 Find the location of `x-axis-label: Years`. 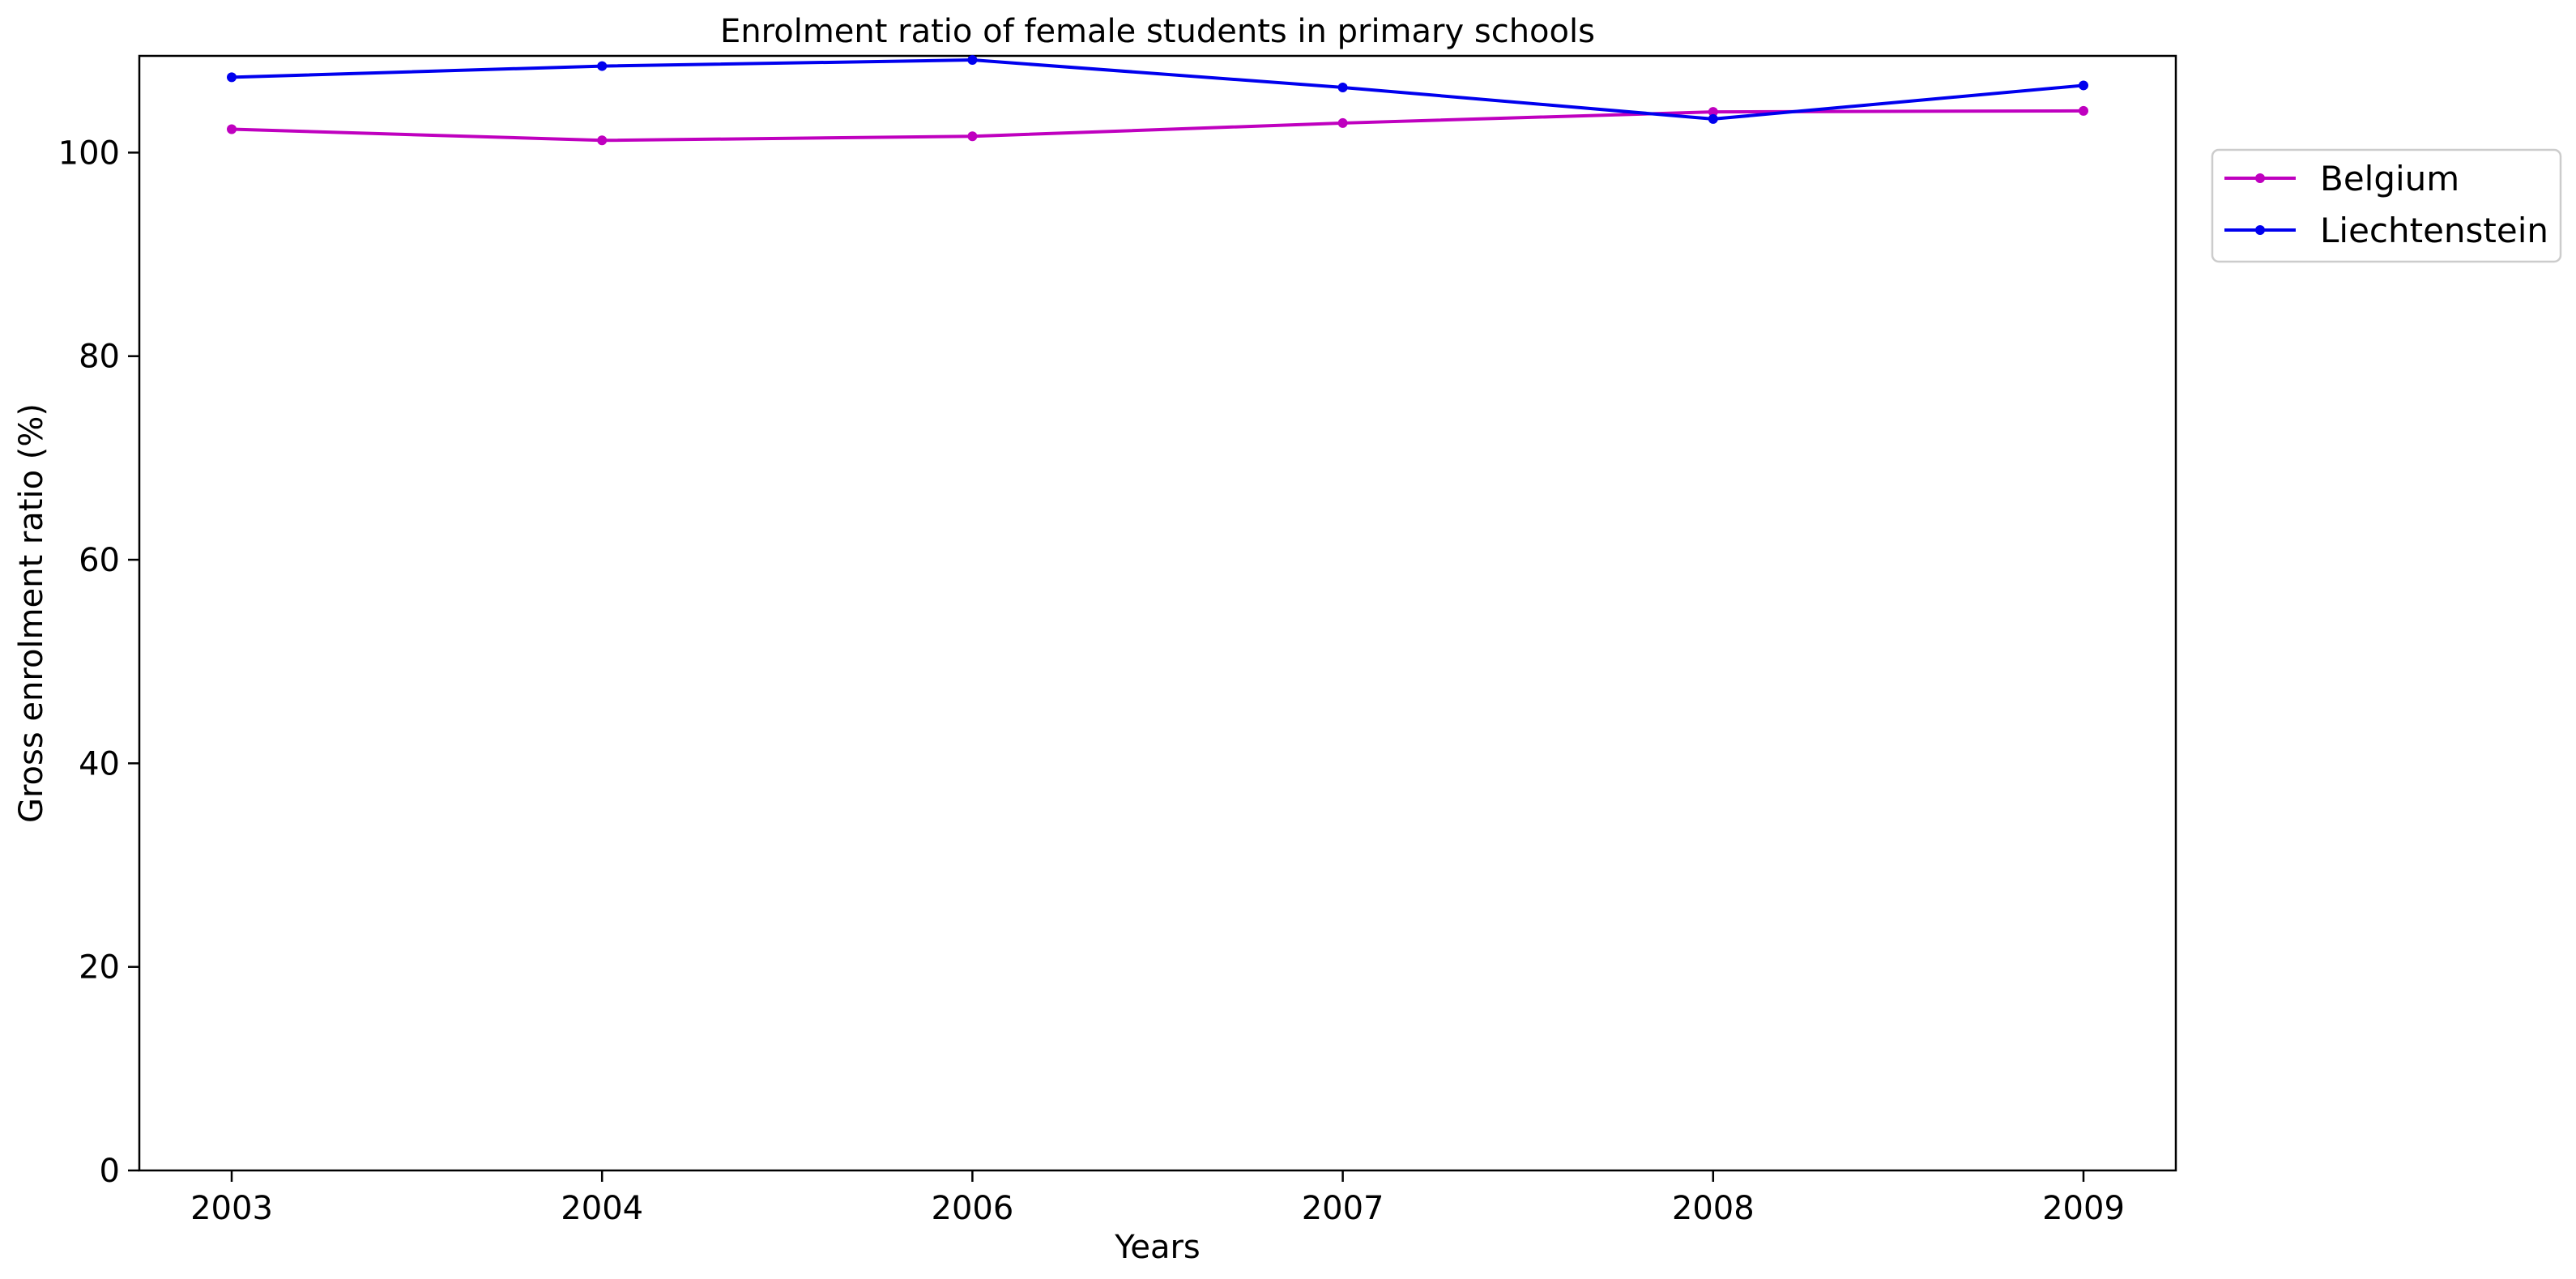

x-axis-label: Years is located at coordinates (1158, 1247).